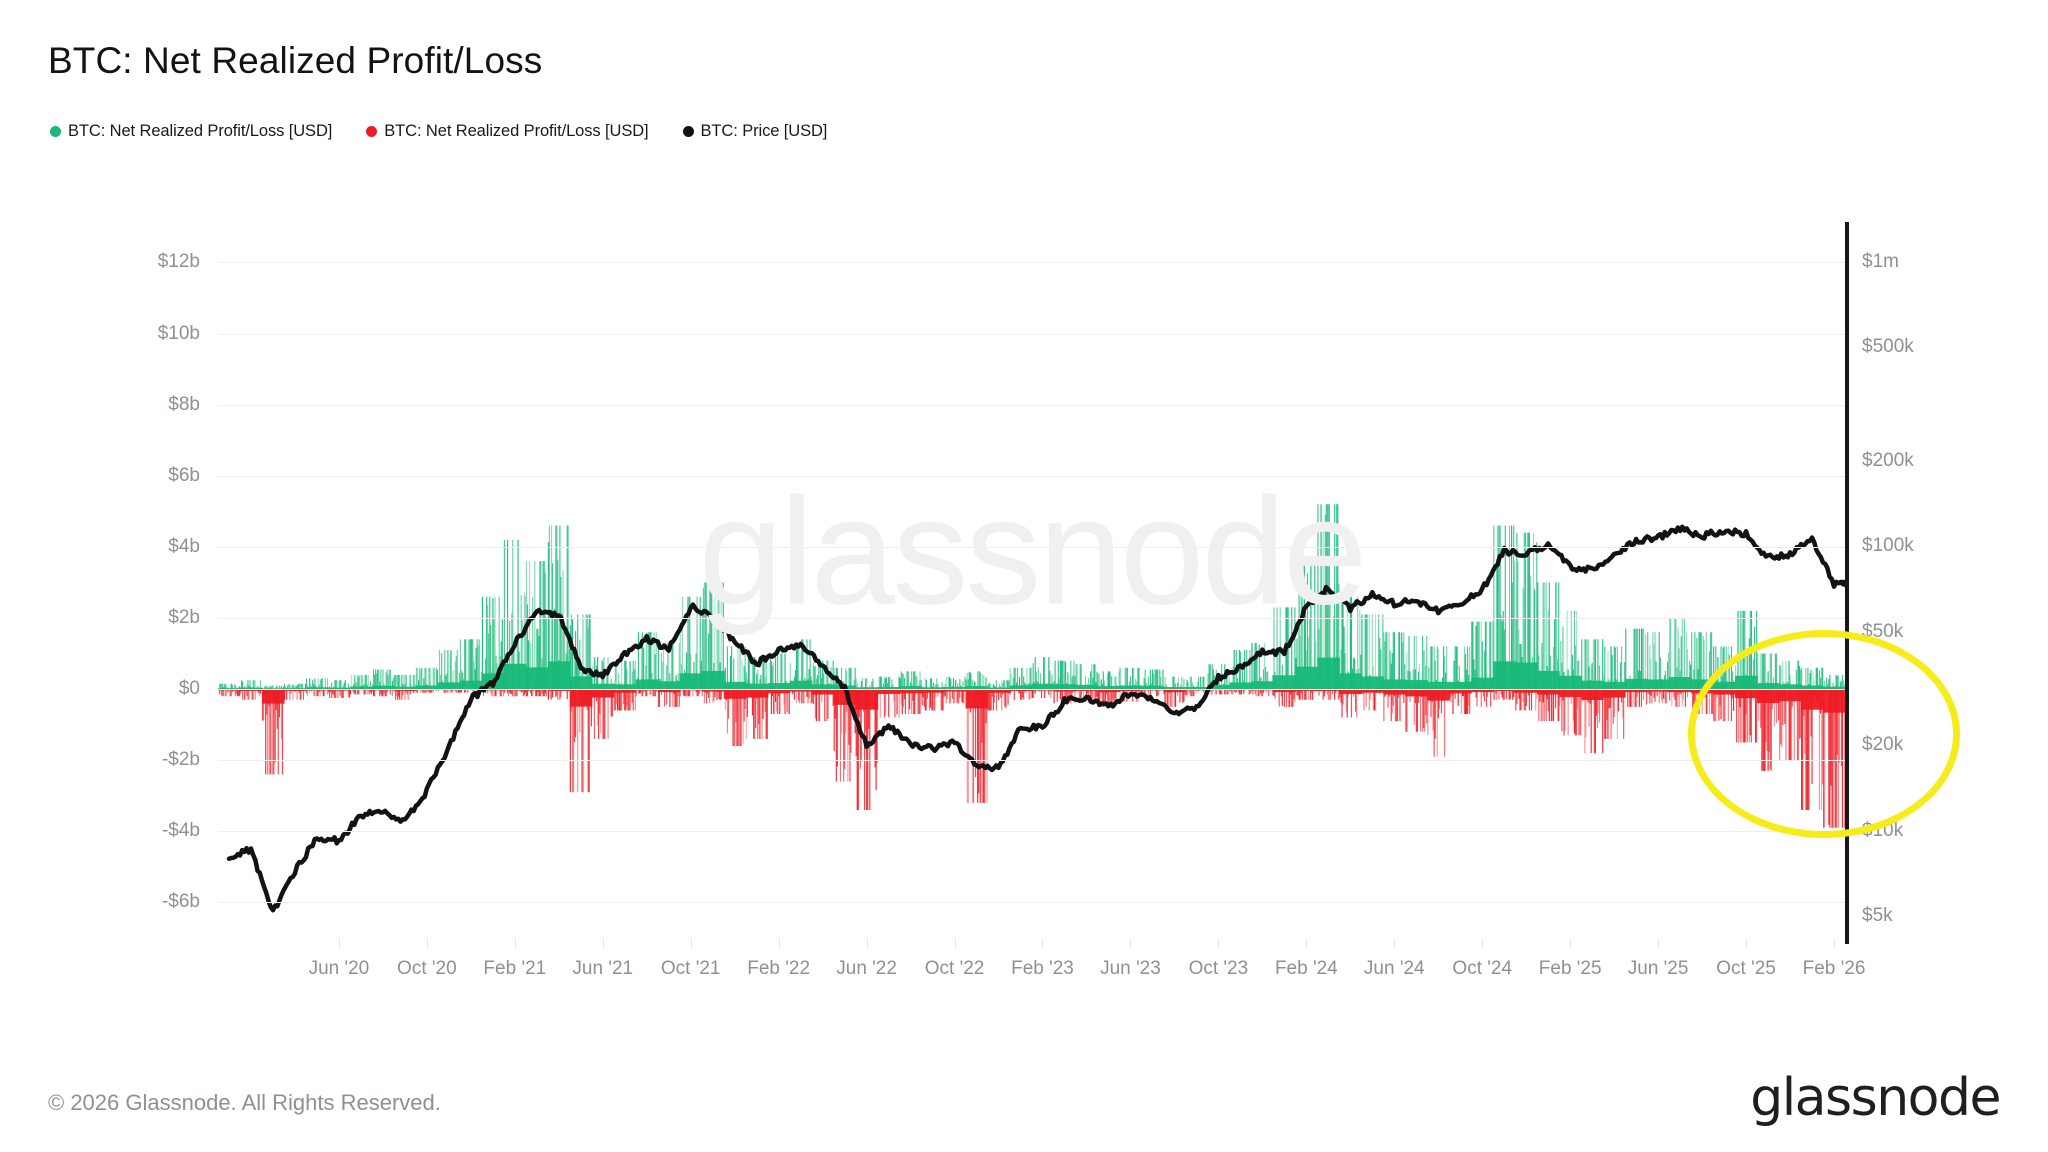 The image size is (2048, 1152). Describe the element at coordinates (507, 131) in the screenshot. I see `legend-item-loss: BTC: Net Realized Profit/Loss [USD]` at that location.